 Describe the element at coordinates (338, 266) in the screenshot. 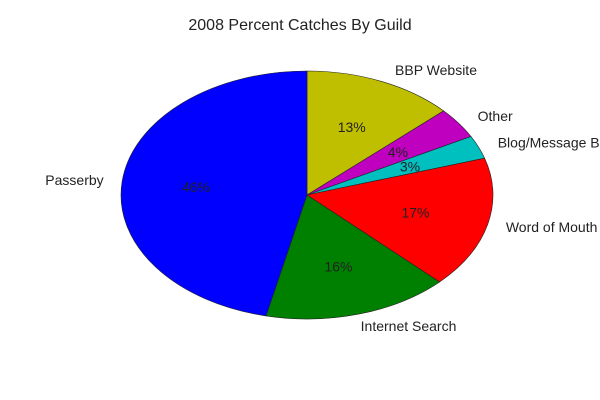

I see `pct-label: 16%` at that location.